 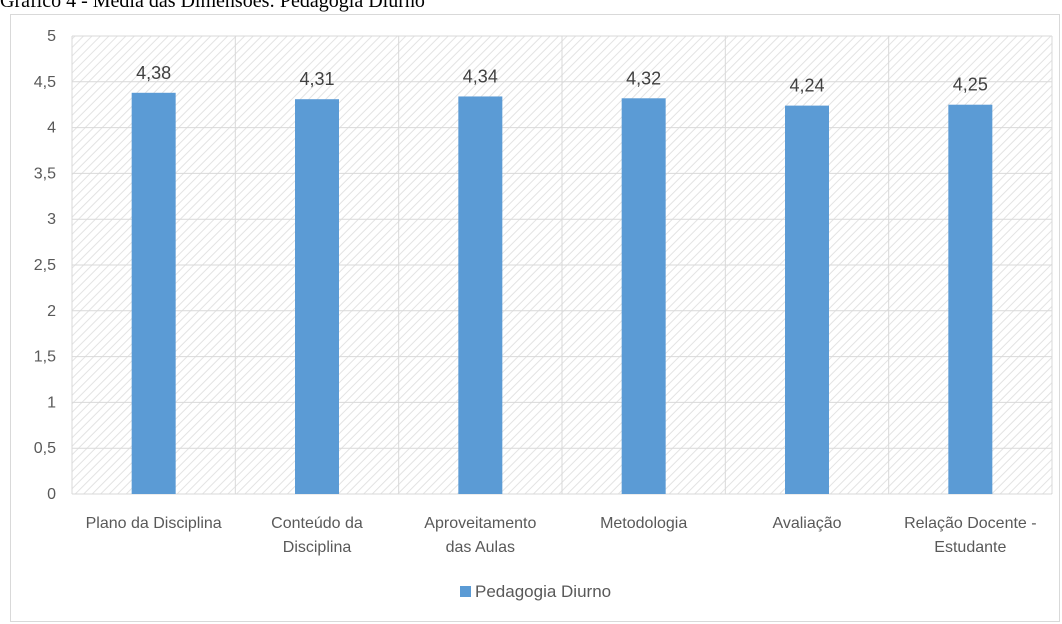 What do you see at coordinates (153, 73) in the screenshot?
I see `data-label: 4,38` at bounding box center [153, 73].